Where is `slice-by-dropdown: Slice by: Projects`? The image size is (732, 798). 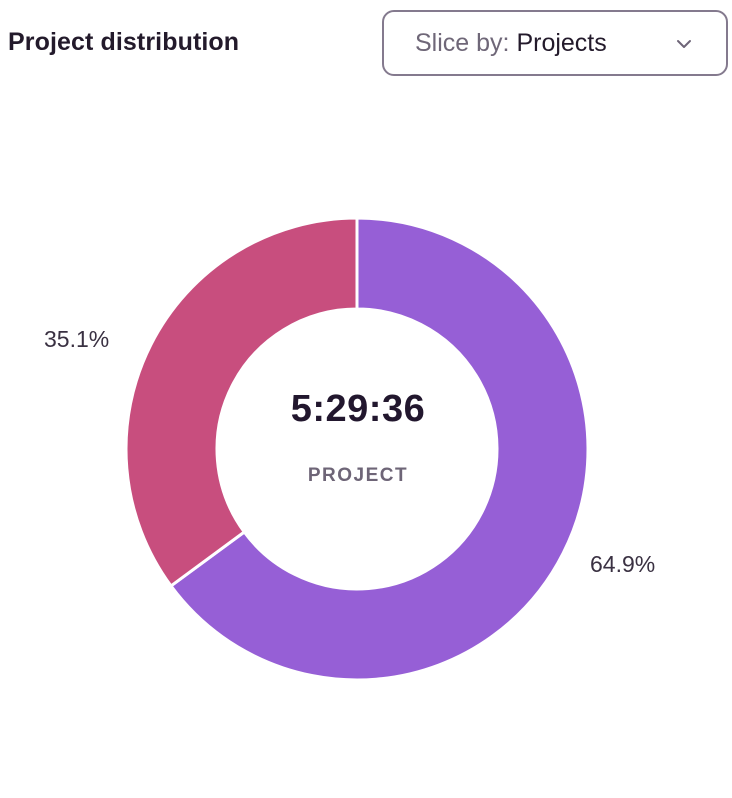
slice-by-dropdown: Slice by: Projects is located at coordinates (555, 43).